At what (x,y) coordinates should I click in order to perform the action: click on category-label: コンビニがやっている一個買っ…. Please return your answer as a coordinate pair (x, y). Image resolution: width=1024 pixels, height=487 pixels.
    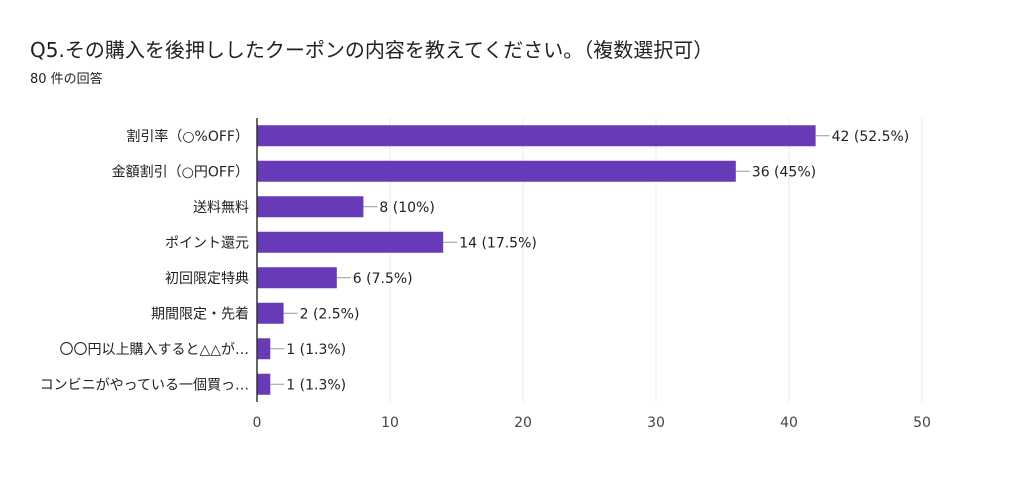
    Looking at the image, I should click on (144, 385).